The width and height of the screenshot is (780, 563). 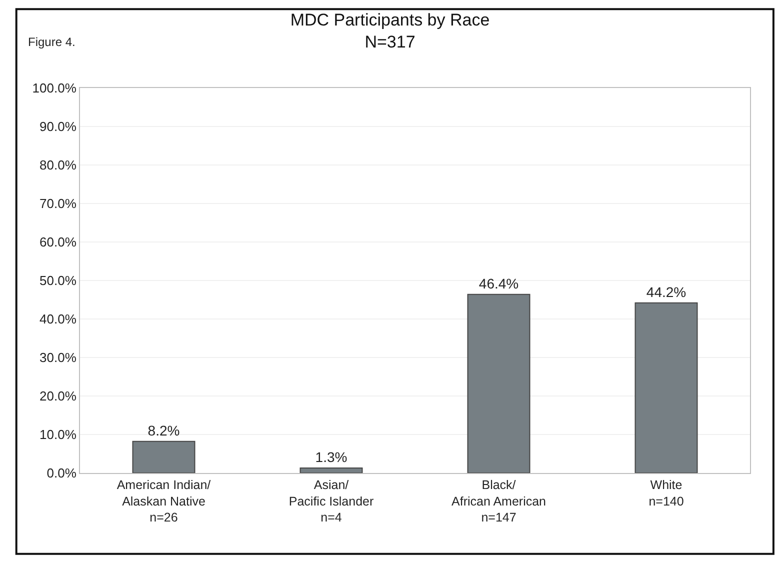 I want to click on y-tick-label: 50.0%, so click(x=58, y=280).